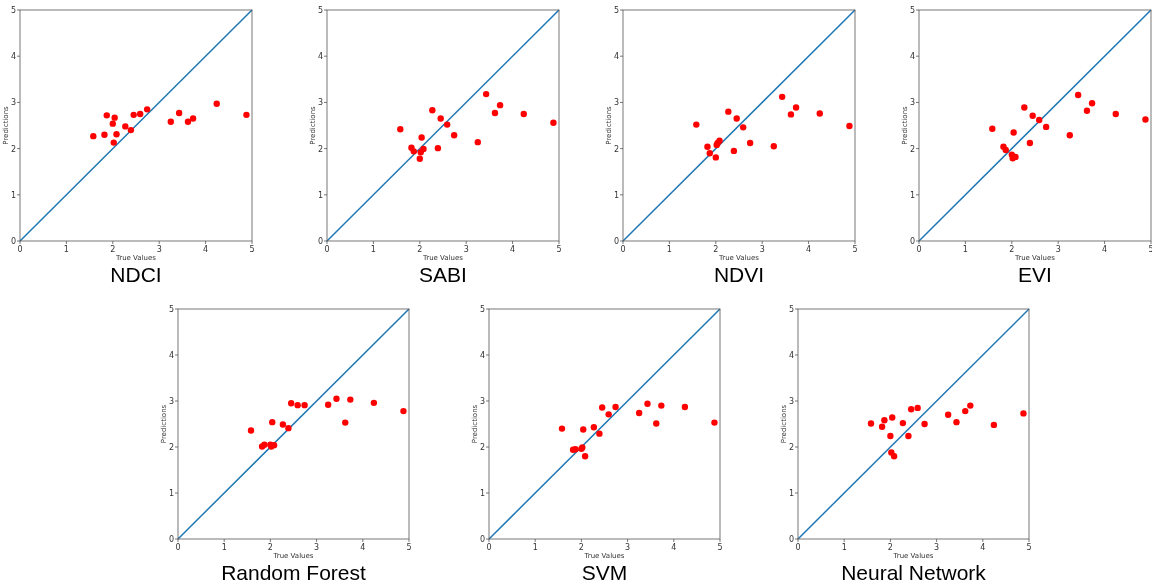 The width and height of the screenshot is (1152, 586). What do you see at coordinates (739, 274) in the screenshot?
I see `text: NDVI` at bounding box center [739, 274].